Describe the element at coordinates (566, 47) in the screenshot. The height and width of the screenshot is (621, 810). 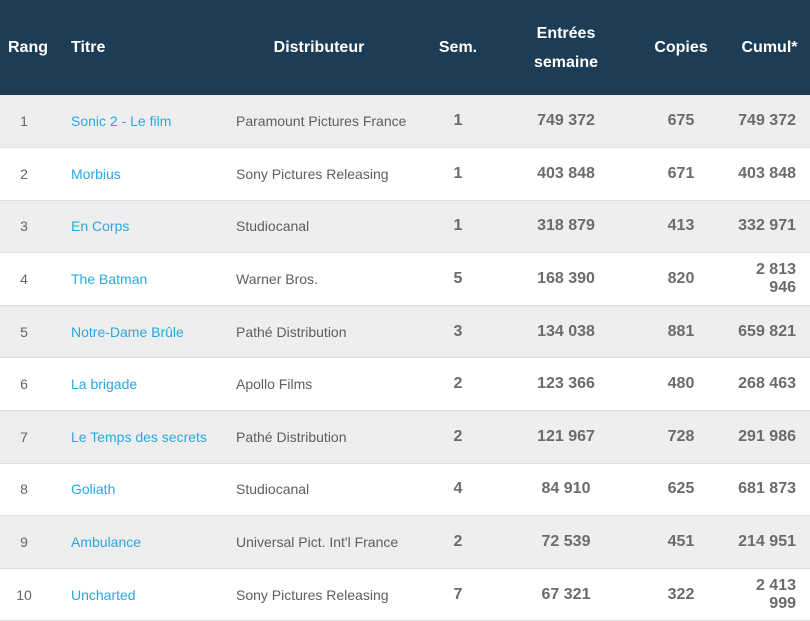
I see `header-weekly-admissions: Entrées semaine` at that location.